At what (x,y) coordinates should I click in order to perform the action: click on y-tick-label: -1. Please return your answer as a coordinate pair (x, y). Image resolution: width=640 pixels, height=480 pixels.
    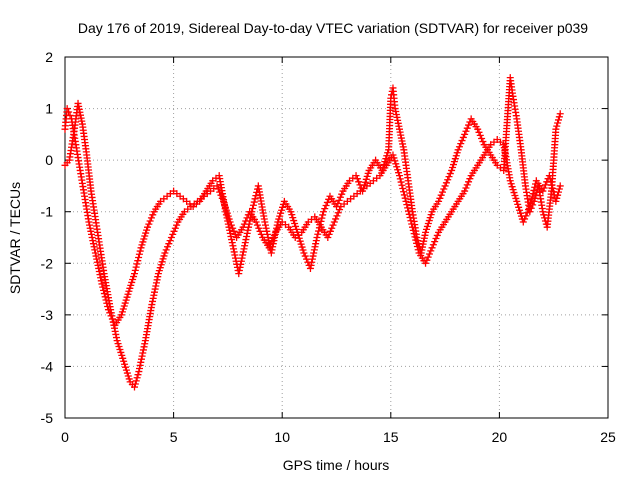
    Looking at the image, I should click on (47, 212).